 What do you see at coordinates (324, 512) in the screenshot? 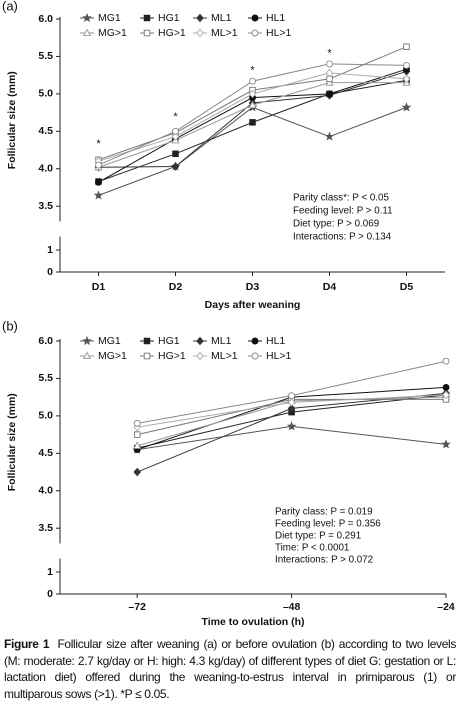
I see `stats-text: Parity class: P = 0.019` at bounding box center [324, 512].